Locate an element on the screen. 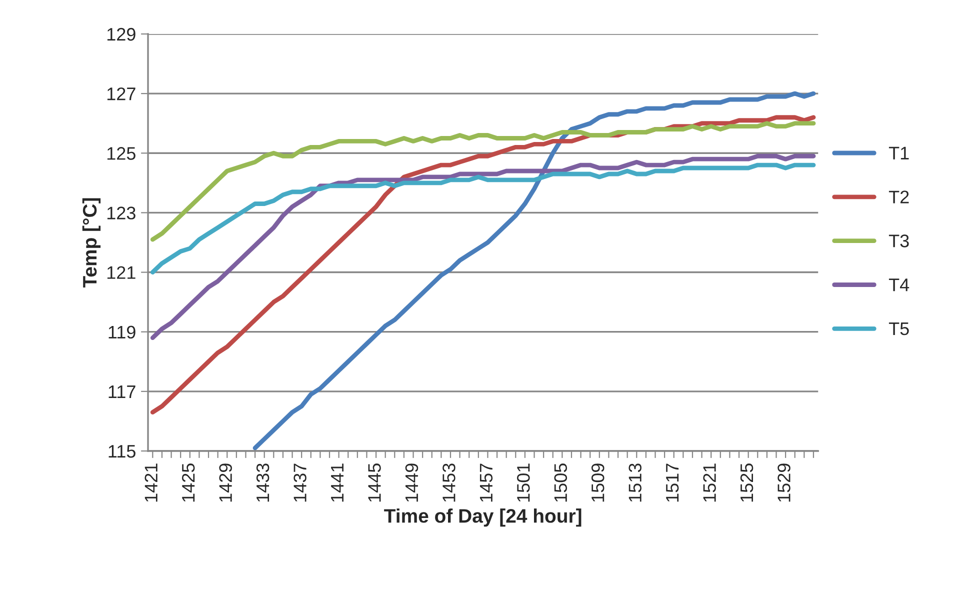 The image size is (958, 592). y-tick-label: 115 is located at coordinates (122, 451).